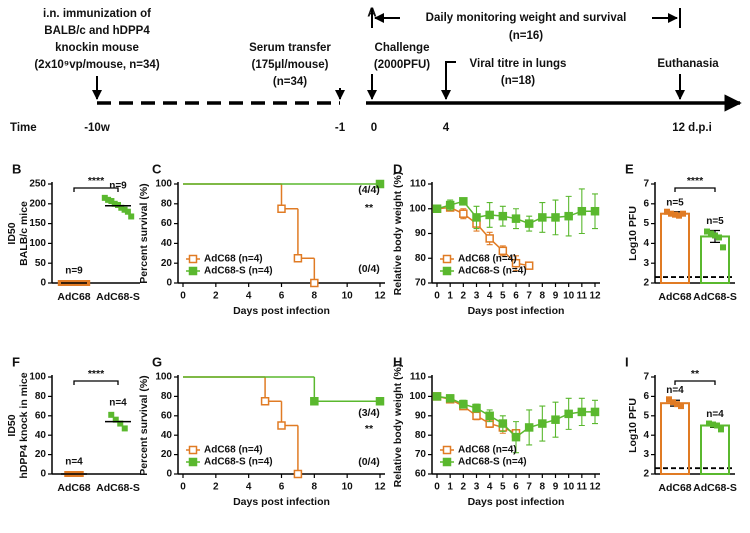 The width and height of the screenshot is (750, 533). I want to click on y-tick-label: 3, so click(646, 454).